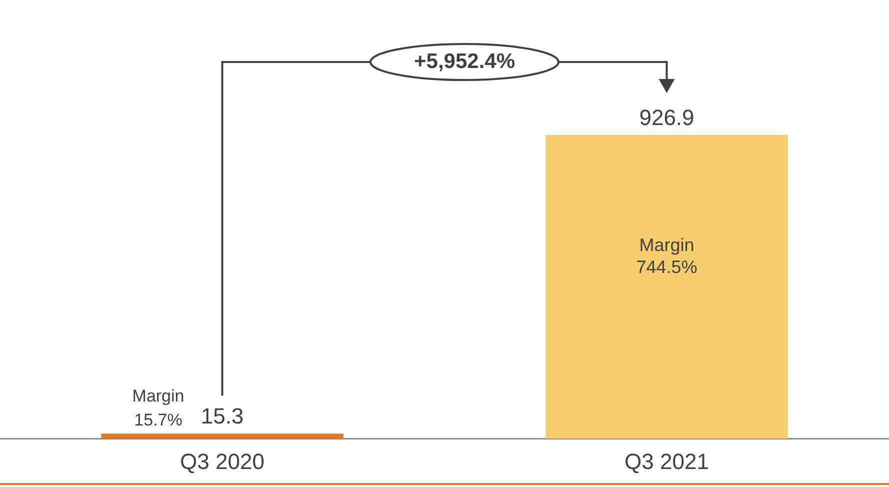  Describe the element at coordinates (222, 416) in the screenshot. I see `data-label: 15.3` at that location.